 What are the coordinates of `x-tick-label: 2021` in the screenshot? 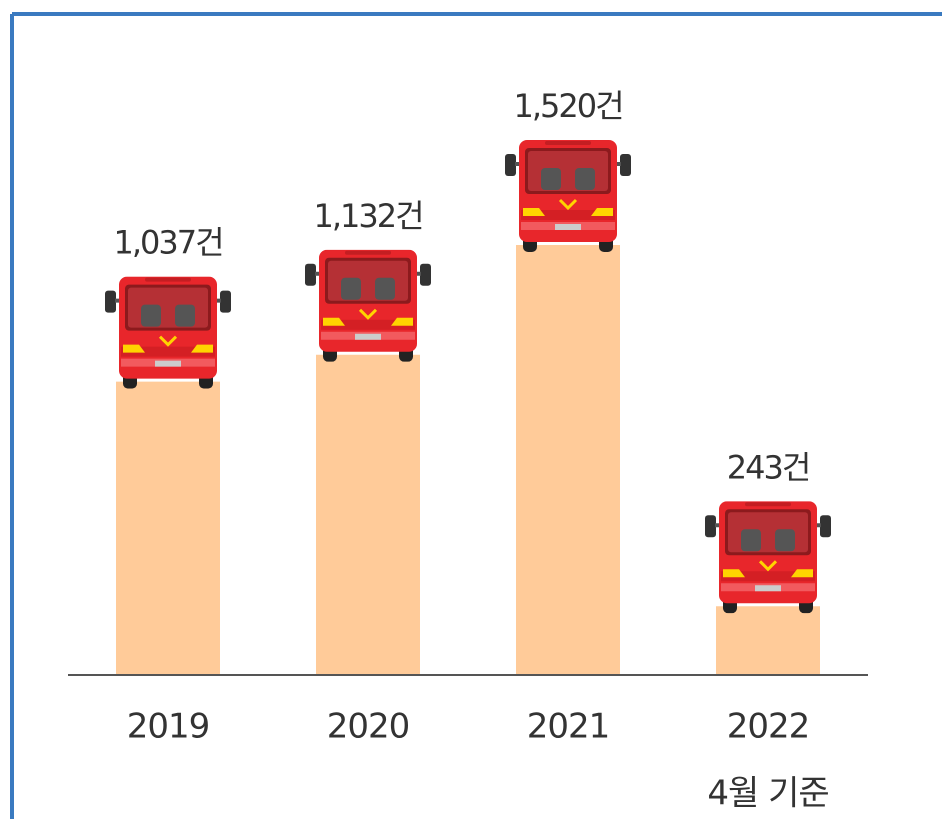 It's located at (568, 727).